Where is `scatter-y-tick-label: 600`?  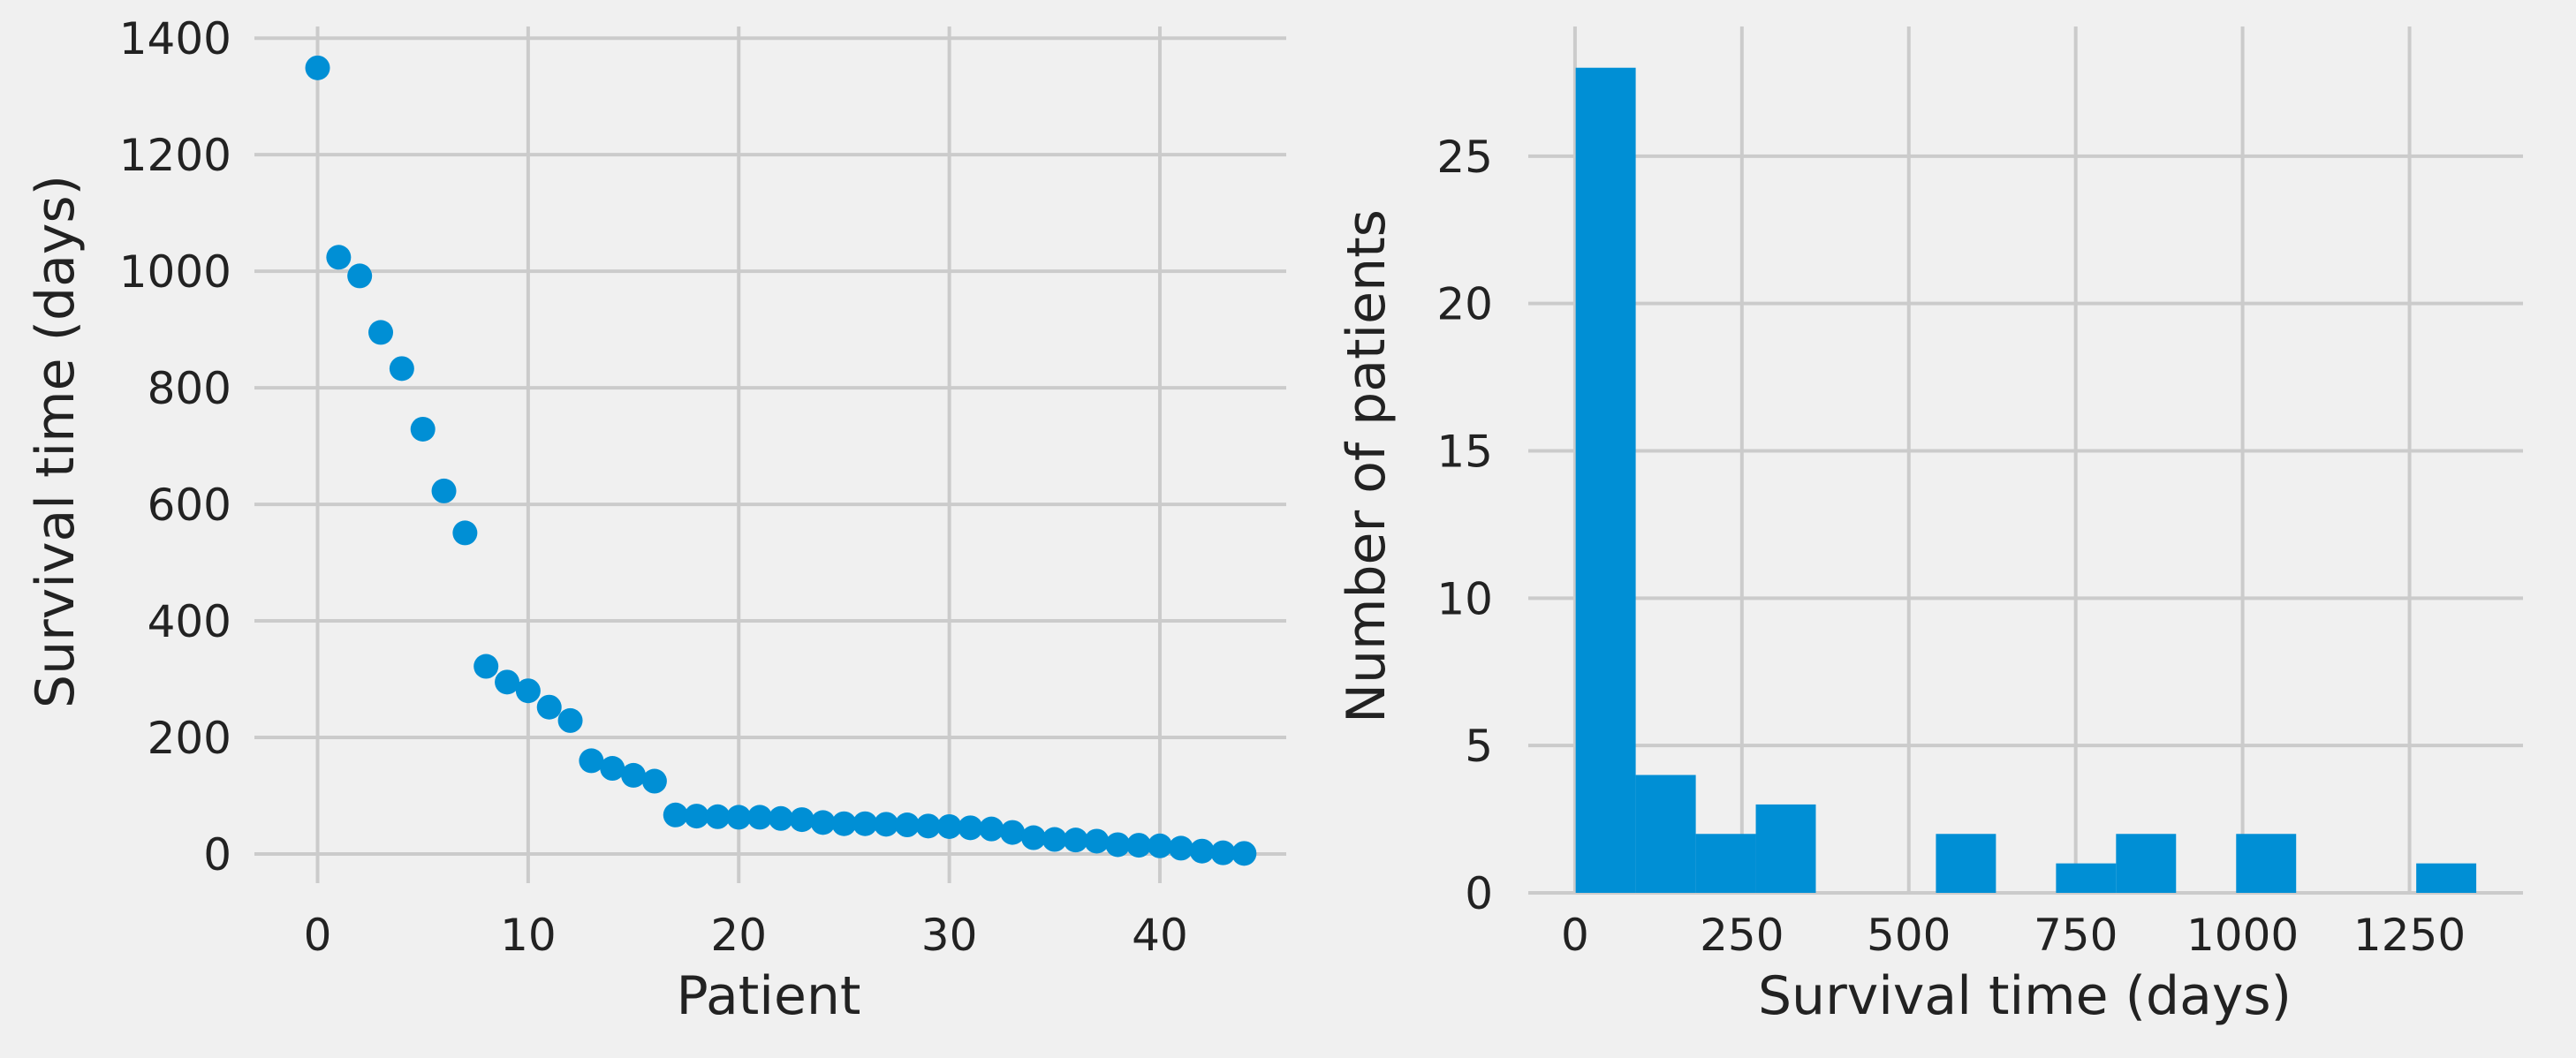 scatter-y-tick-label: 600 is located at coordinates (189, 505).